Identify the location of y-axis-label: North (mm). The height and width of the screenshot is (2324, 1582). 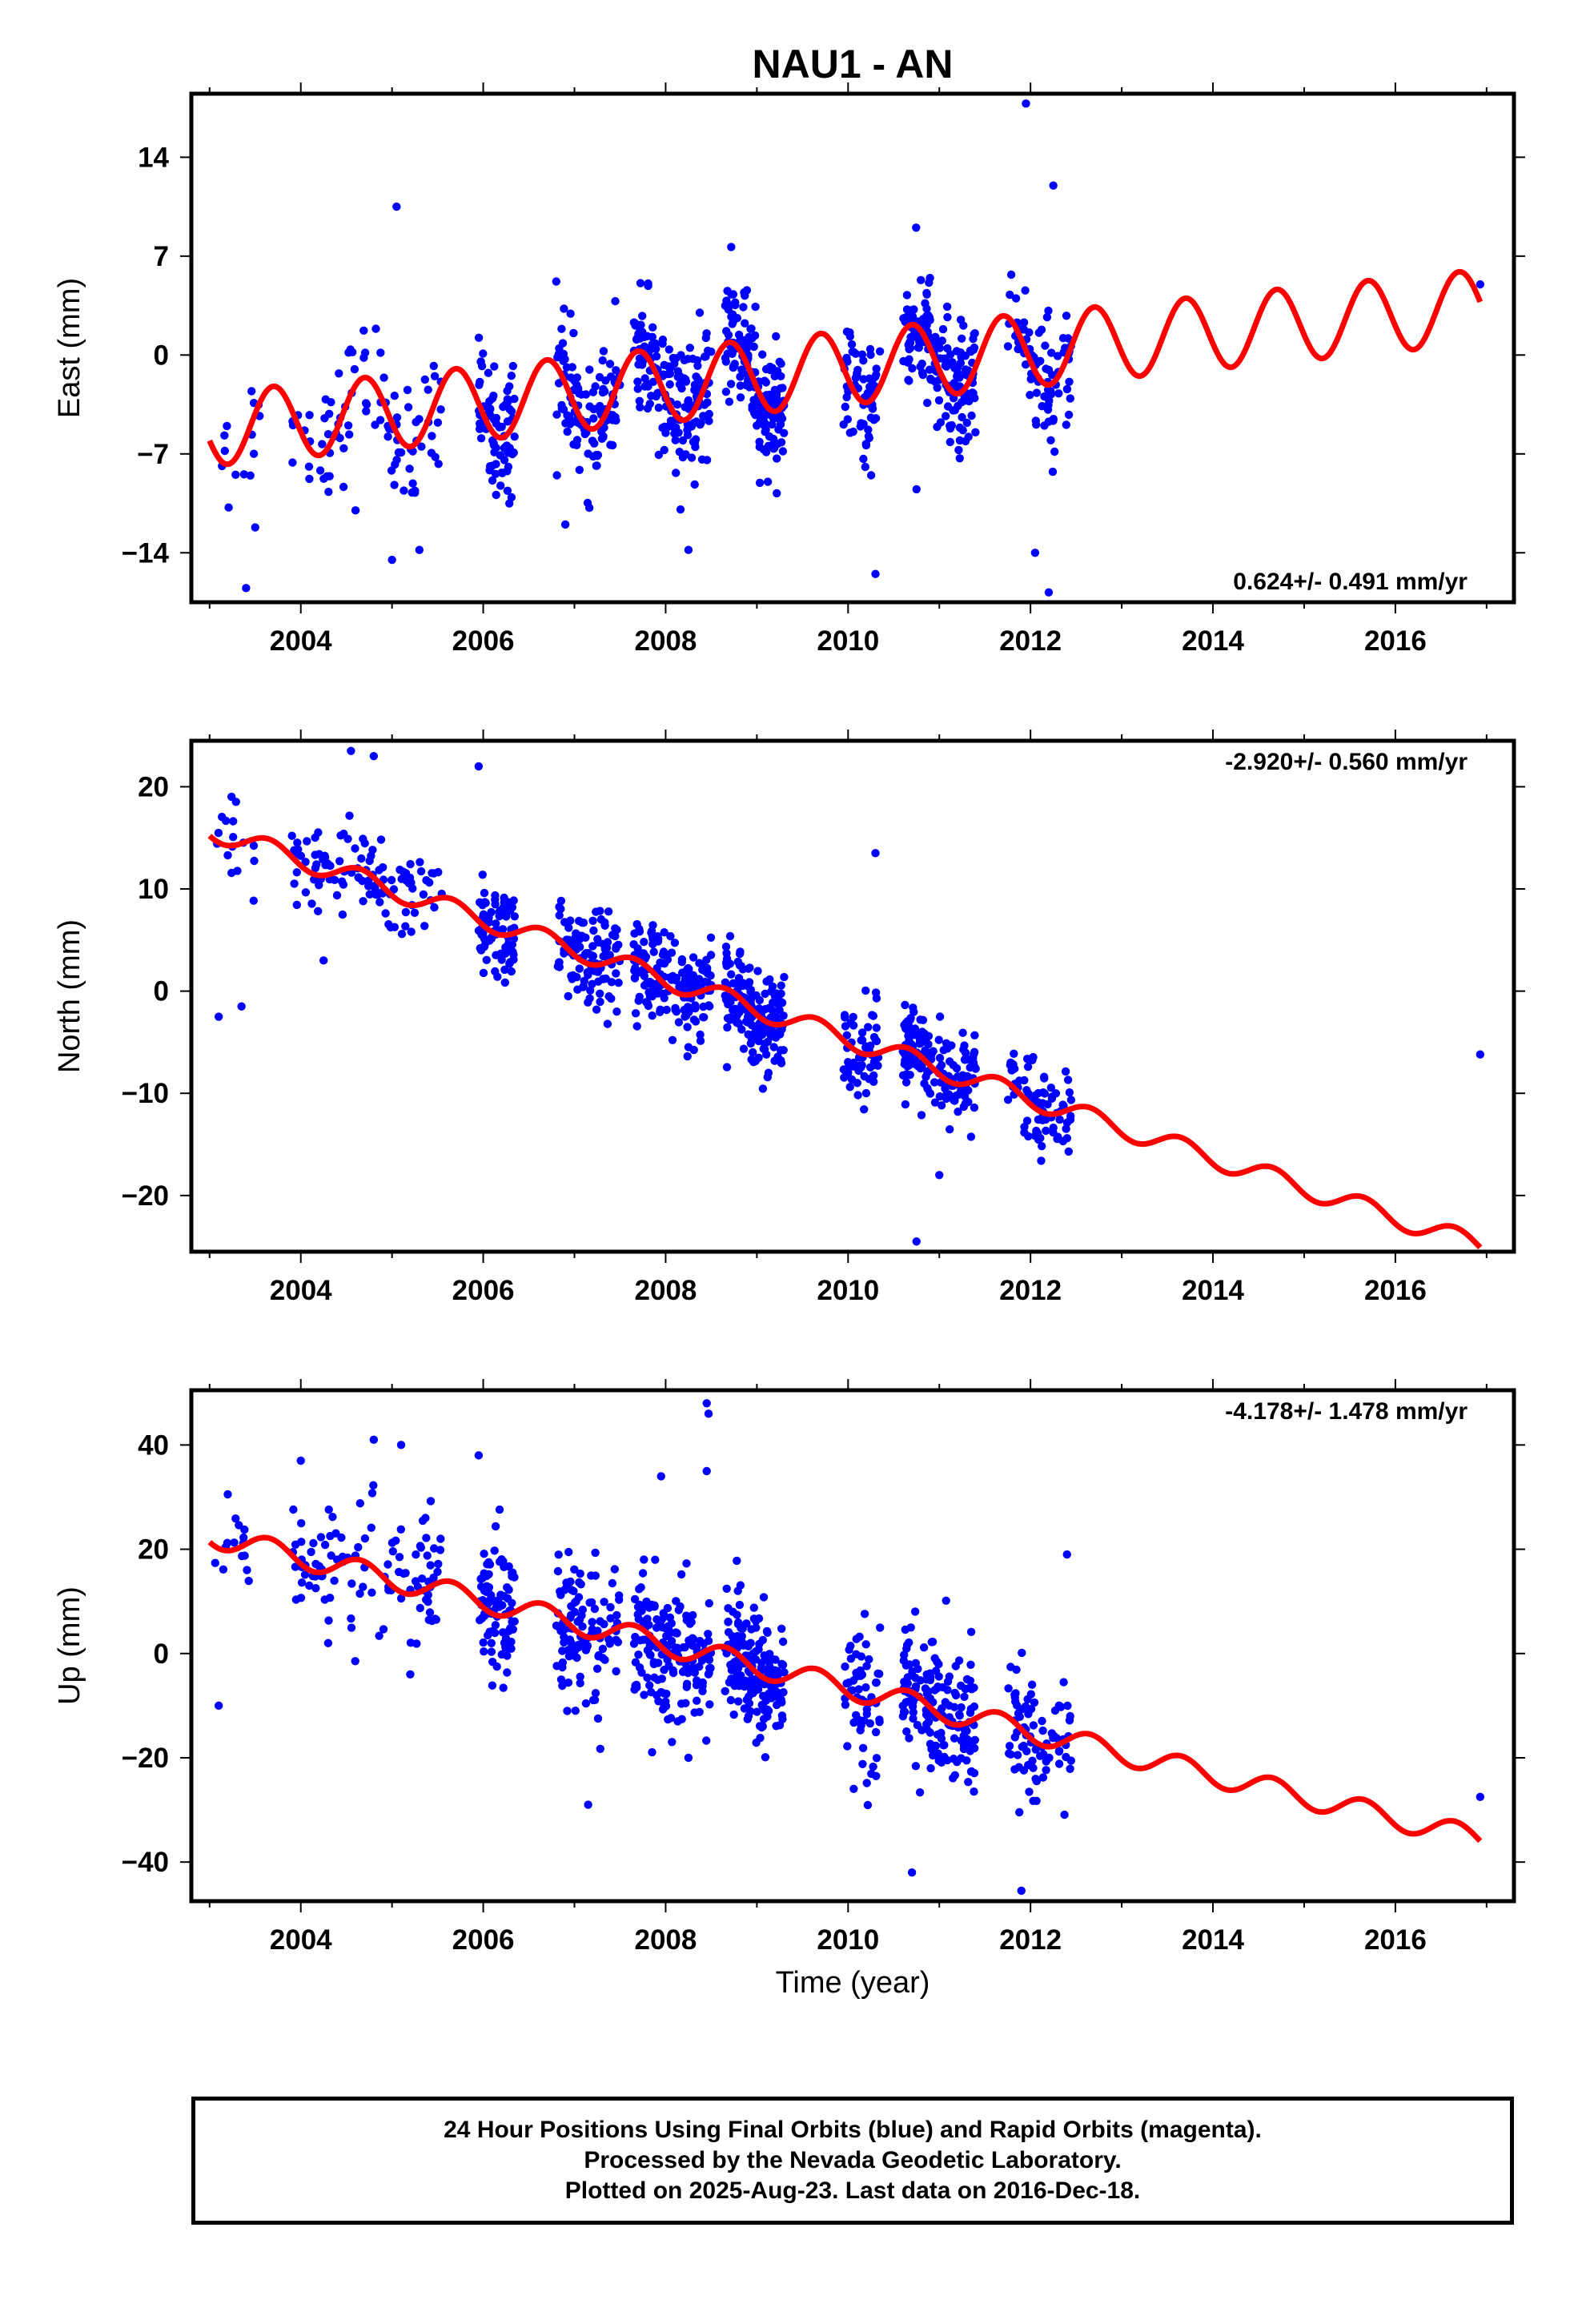
(69, 996).